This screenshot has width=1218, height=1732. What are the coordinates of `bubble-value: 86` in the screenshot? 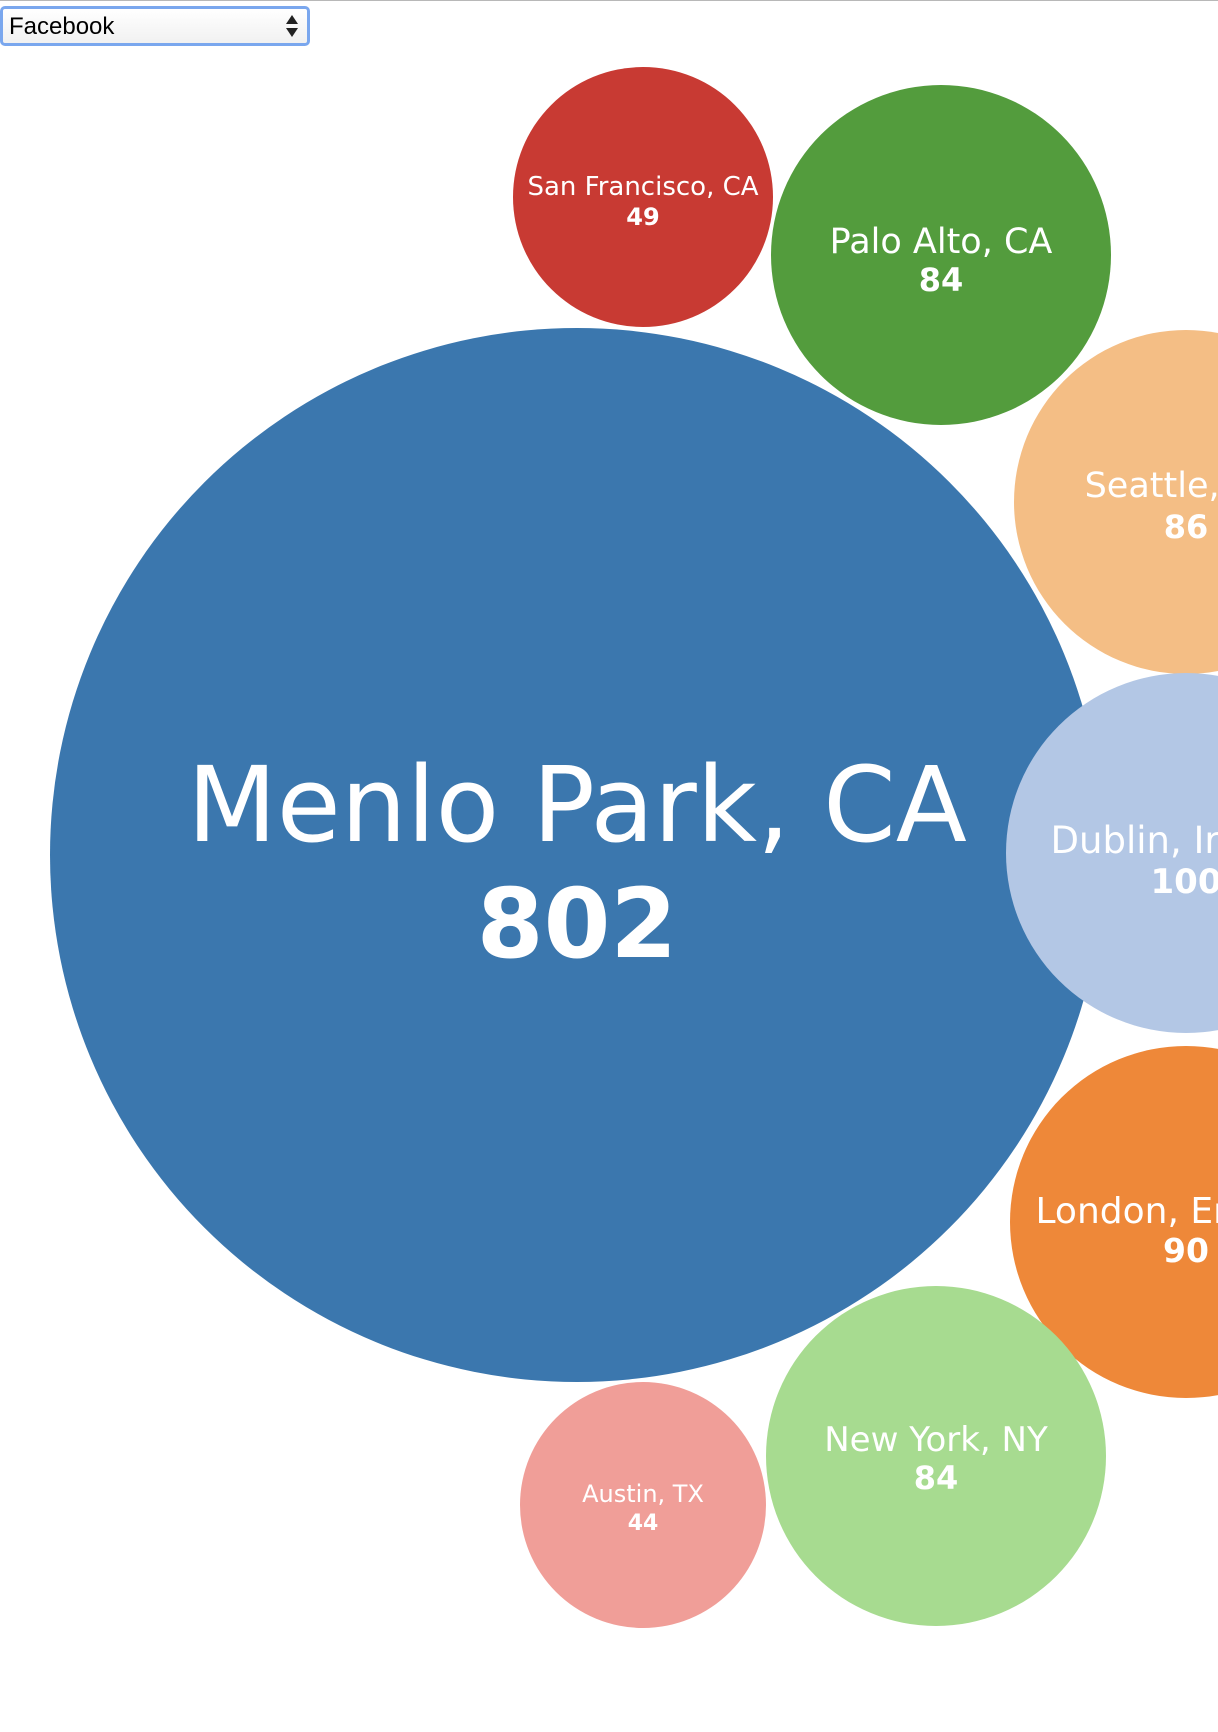 It's located at (1186, 527).